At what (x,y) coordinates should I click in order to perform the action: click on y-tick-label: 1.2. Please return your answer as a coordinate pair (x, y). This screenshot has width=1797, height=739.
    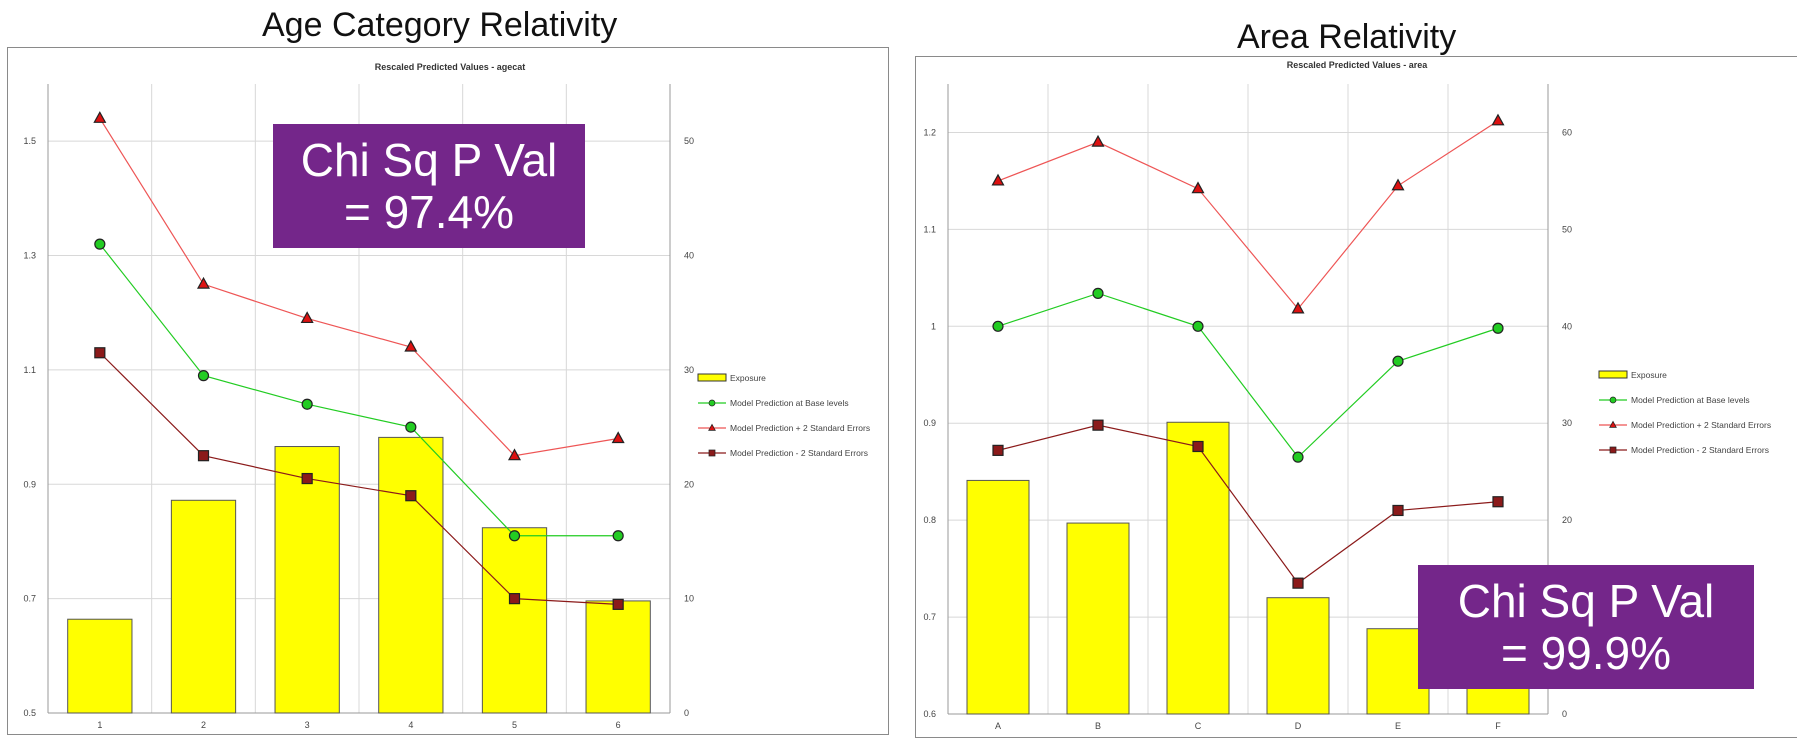
    Looking at the image, I should click on (929, 132).